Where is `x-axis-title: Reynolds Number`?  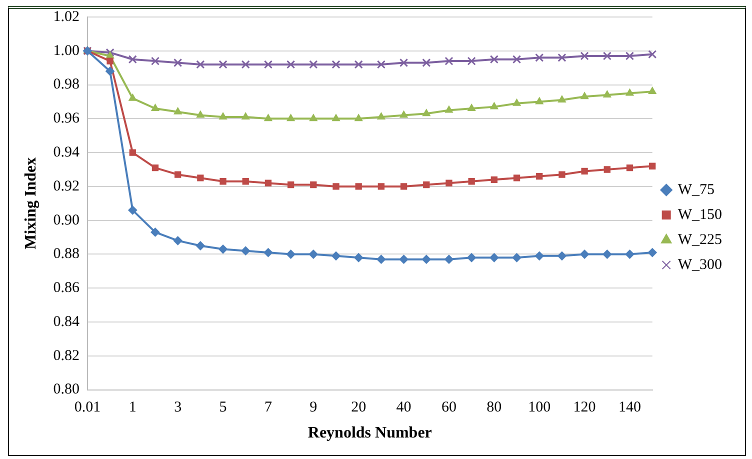 x-axis-title: Reynolds Number is located at coordinates (370, 433).